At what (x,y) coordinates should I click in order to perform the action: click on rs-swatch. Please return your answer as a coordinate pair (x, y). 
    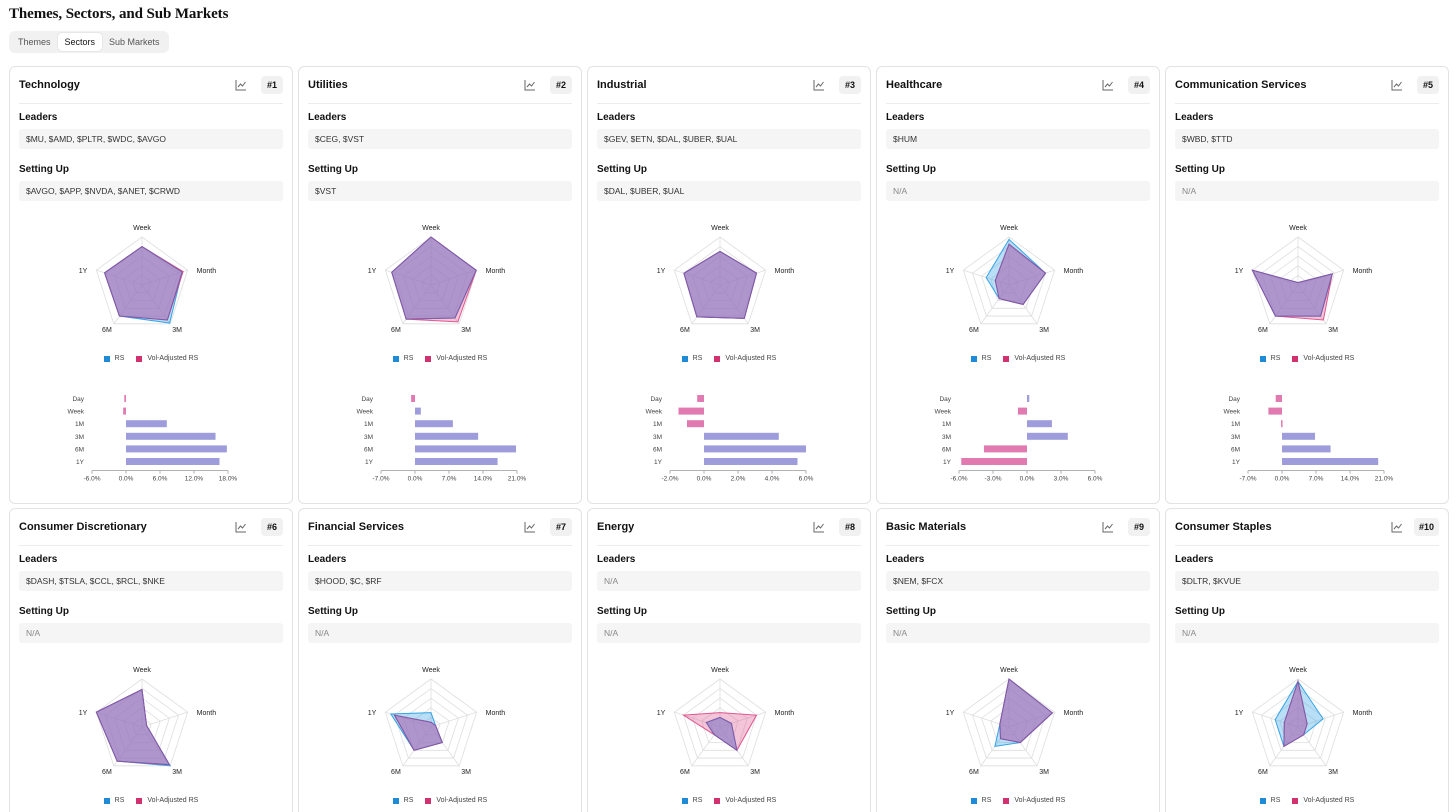
    Looking at the image, I should click on (1262, 358).